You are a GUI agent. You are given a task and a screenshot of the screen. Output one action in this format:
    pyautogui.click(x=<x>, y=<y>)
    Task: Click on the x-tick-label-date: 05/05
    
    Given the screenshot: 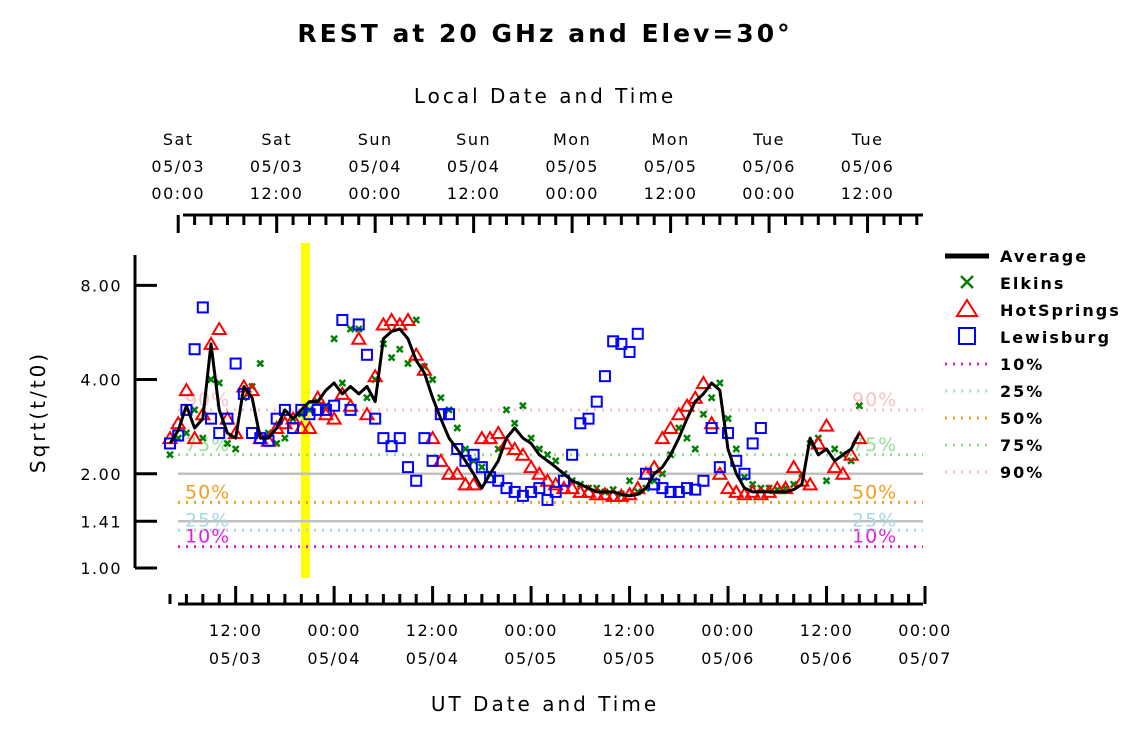 What is the action you would take?
    pyautogui.click(x=630, y=658)
    